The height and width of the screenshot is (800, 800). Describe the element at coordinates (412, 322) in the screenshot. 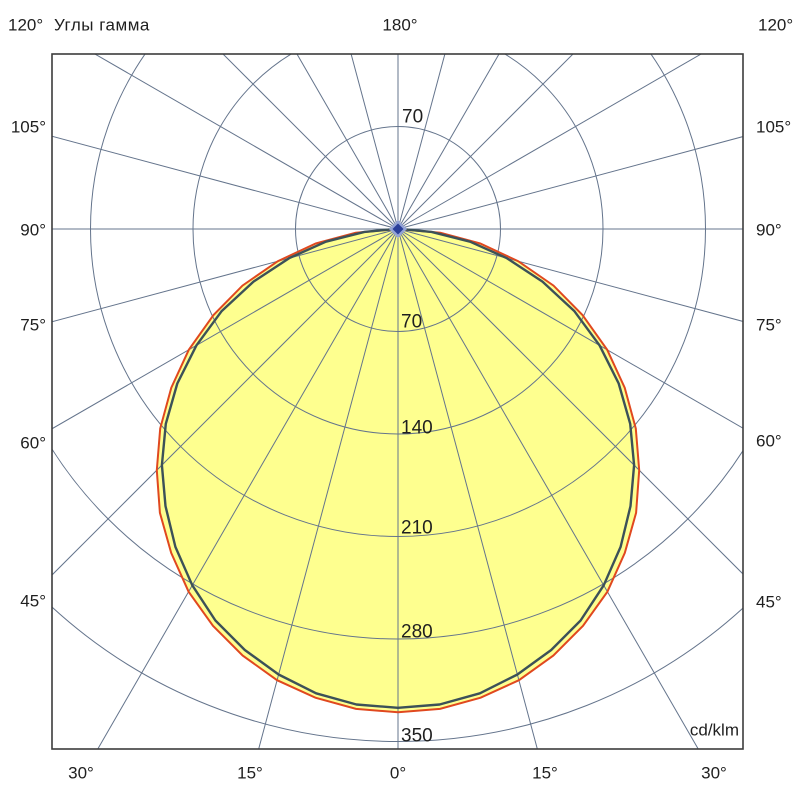

I see `ring-value-70: 70` at that location.